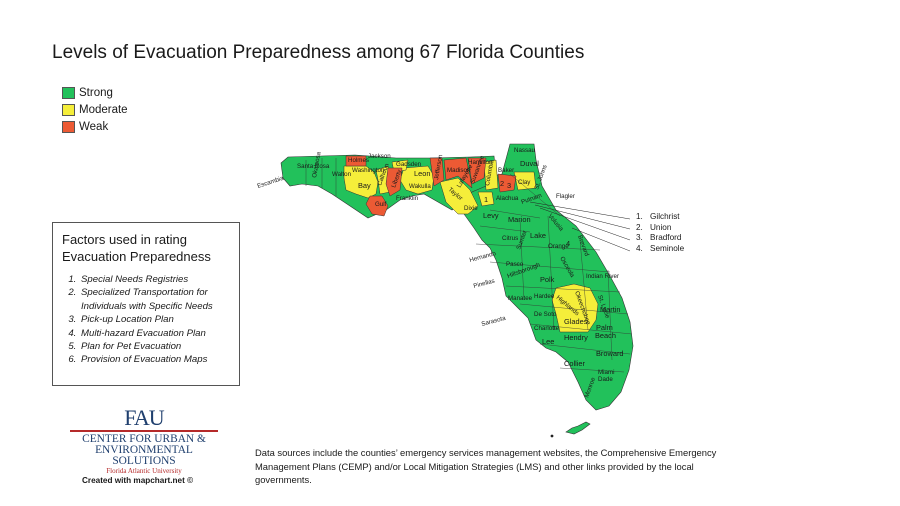  I want to click on label-glades: Glades, so click(576, 321).